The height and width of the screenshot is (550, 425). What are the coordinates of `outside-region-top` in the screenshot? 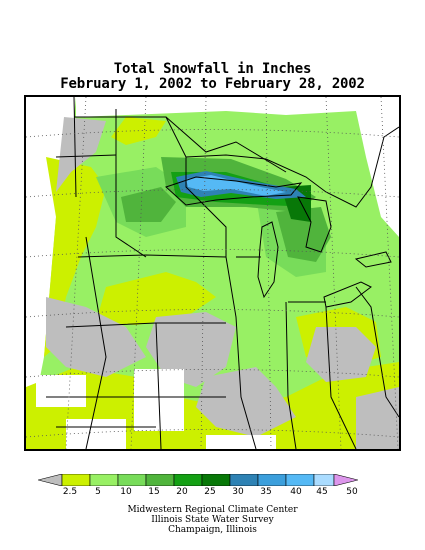 It's located at (237, 107).